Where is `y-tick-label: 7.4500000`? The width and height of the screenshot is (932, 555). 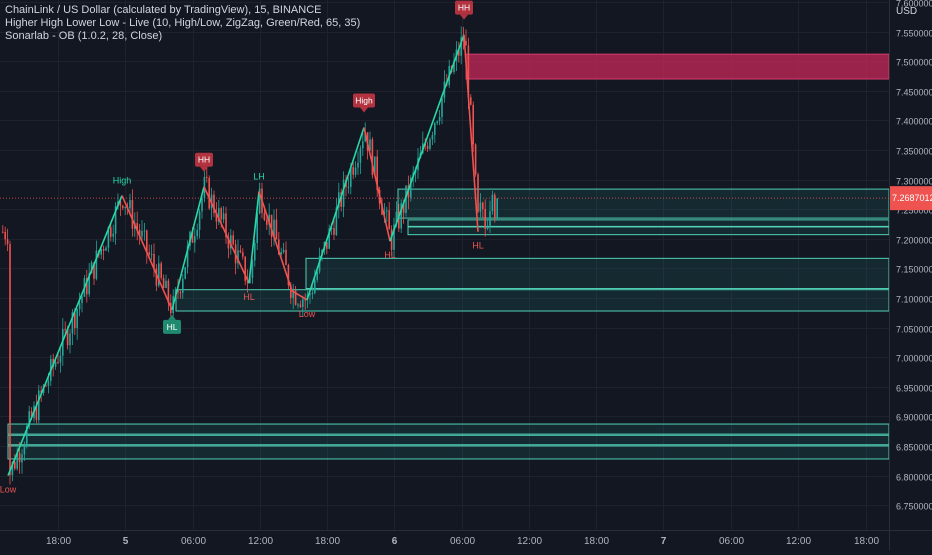 y-tick-label: 7.4500000 is located at coordinates (914, 93).